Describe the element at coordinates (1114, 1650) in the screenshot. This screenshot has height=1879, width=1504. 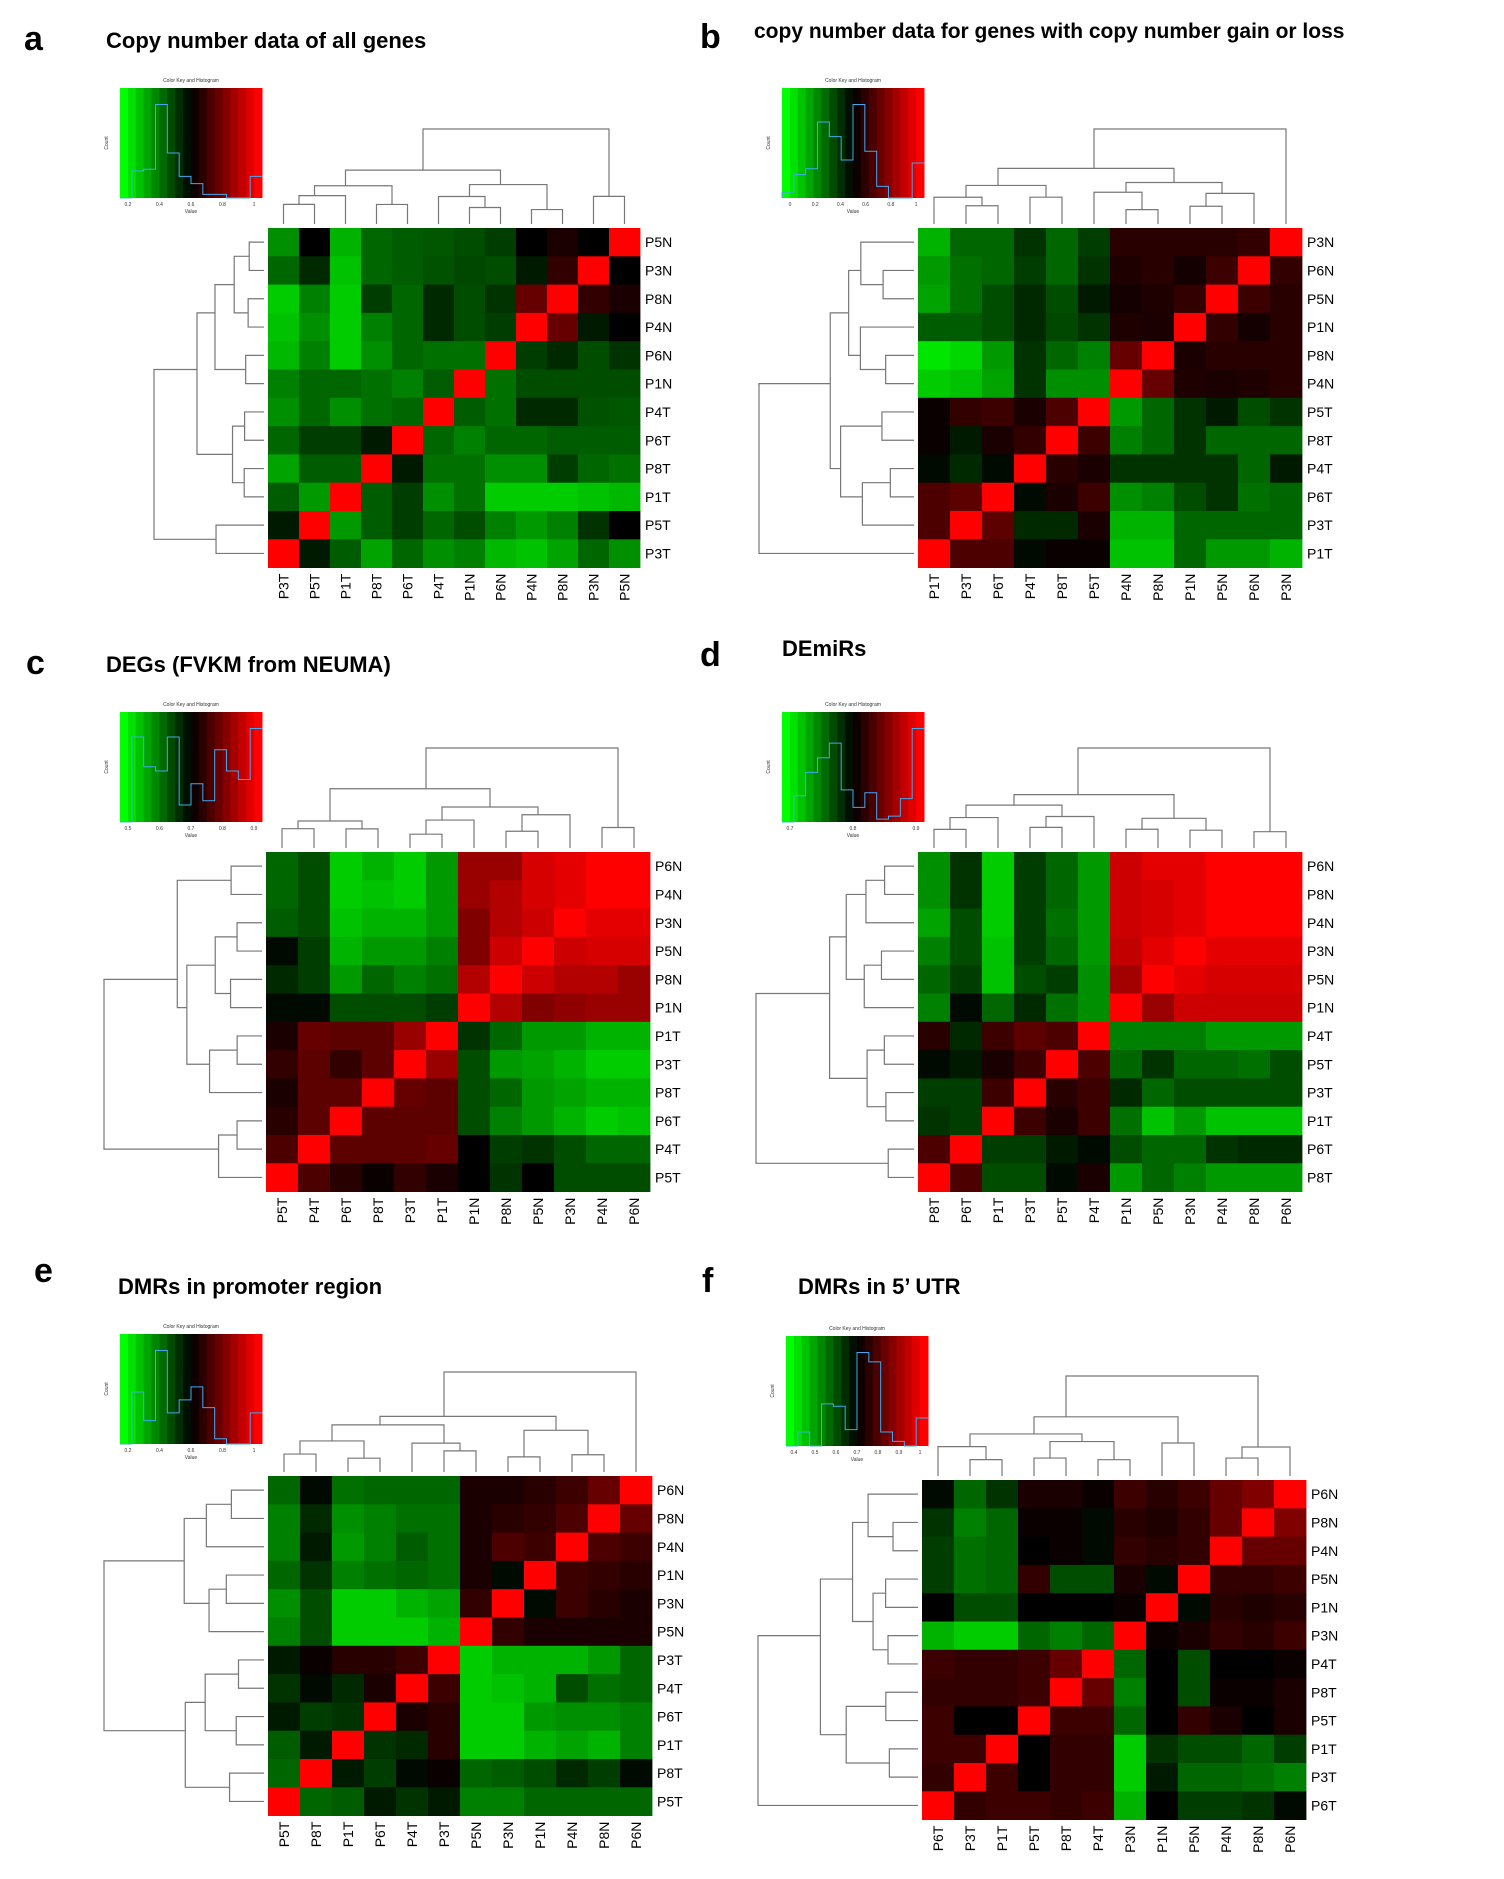
I see `heatmap-cells` at that location.